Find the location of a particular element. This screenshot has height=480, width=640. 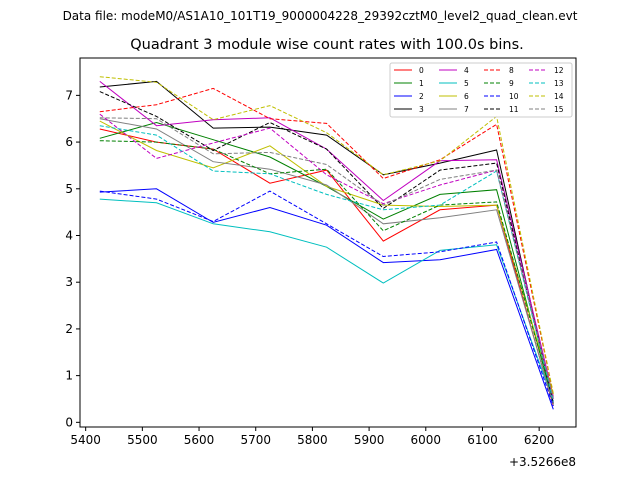

legend-box is located at coordinates (481, 90).